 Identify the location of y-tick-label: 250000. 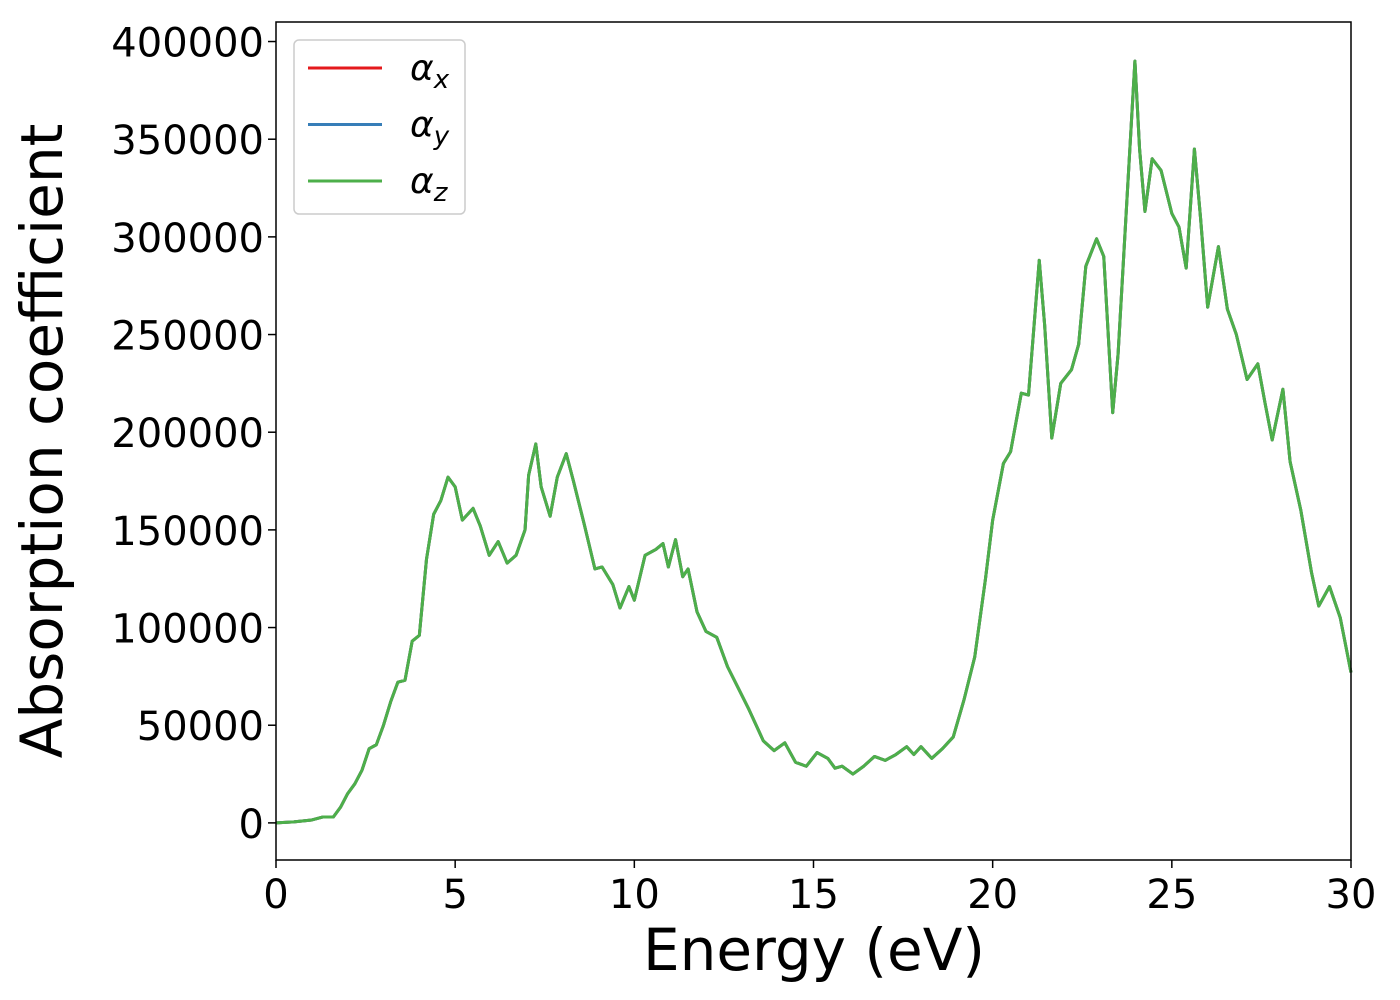
(187, 337).